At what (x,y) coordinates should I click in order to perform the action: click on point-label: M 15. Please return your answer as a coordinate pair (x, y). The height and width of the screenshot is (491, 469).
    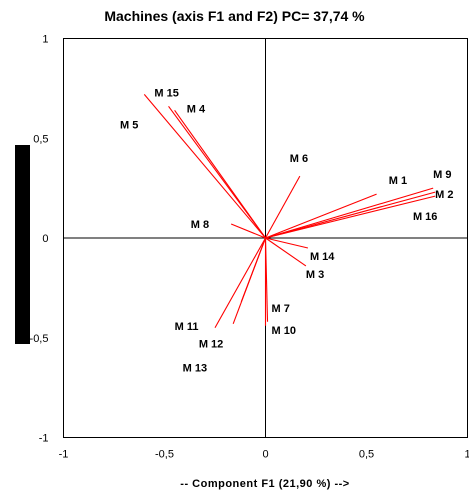
    Looking at the image, I should click on (166, 93).